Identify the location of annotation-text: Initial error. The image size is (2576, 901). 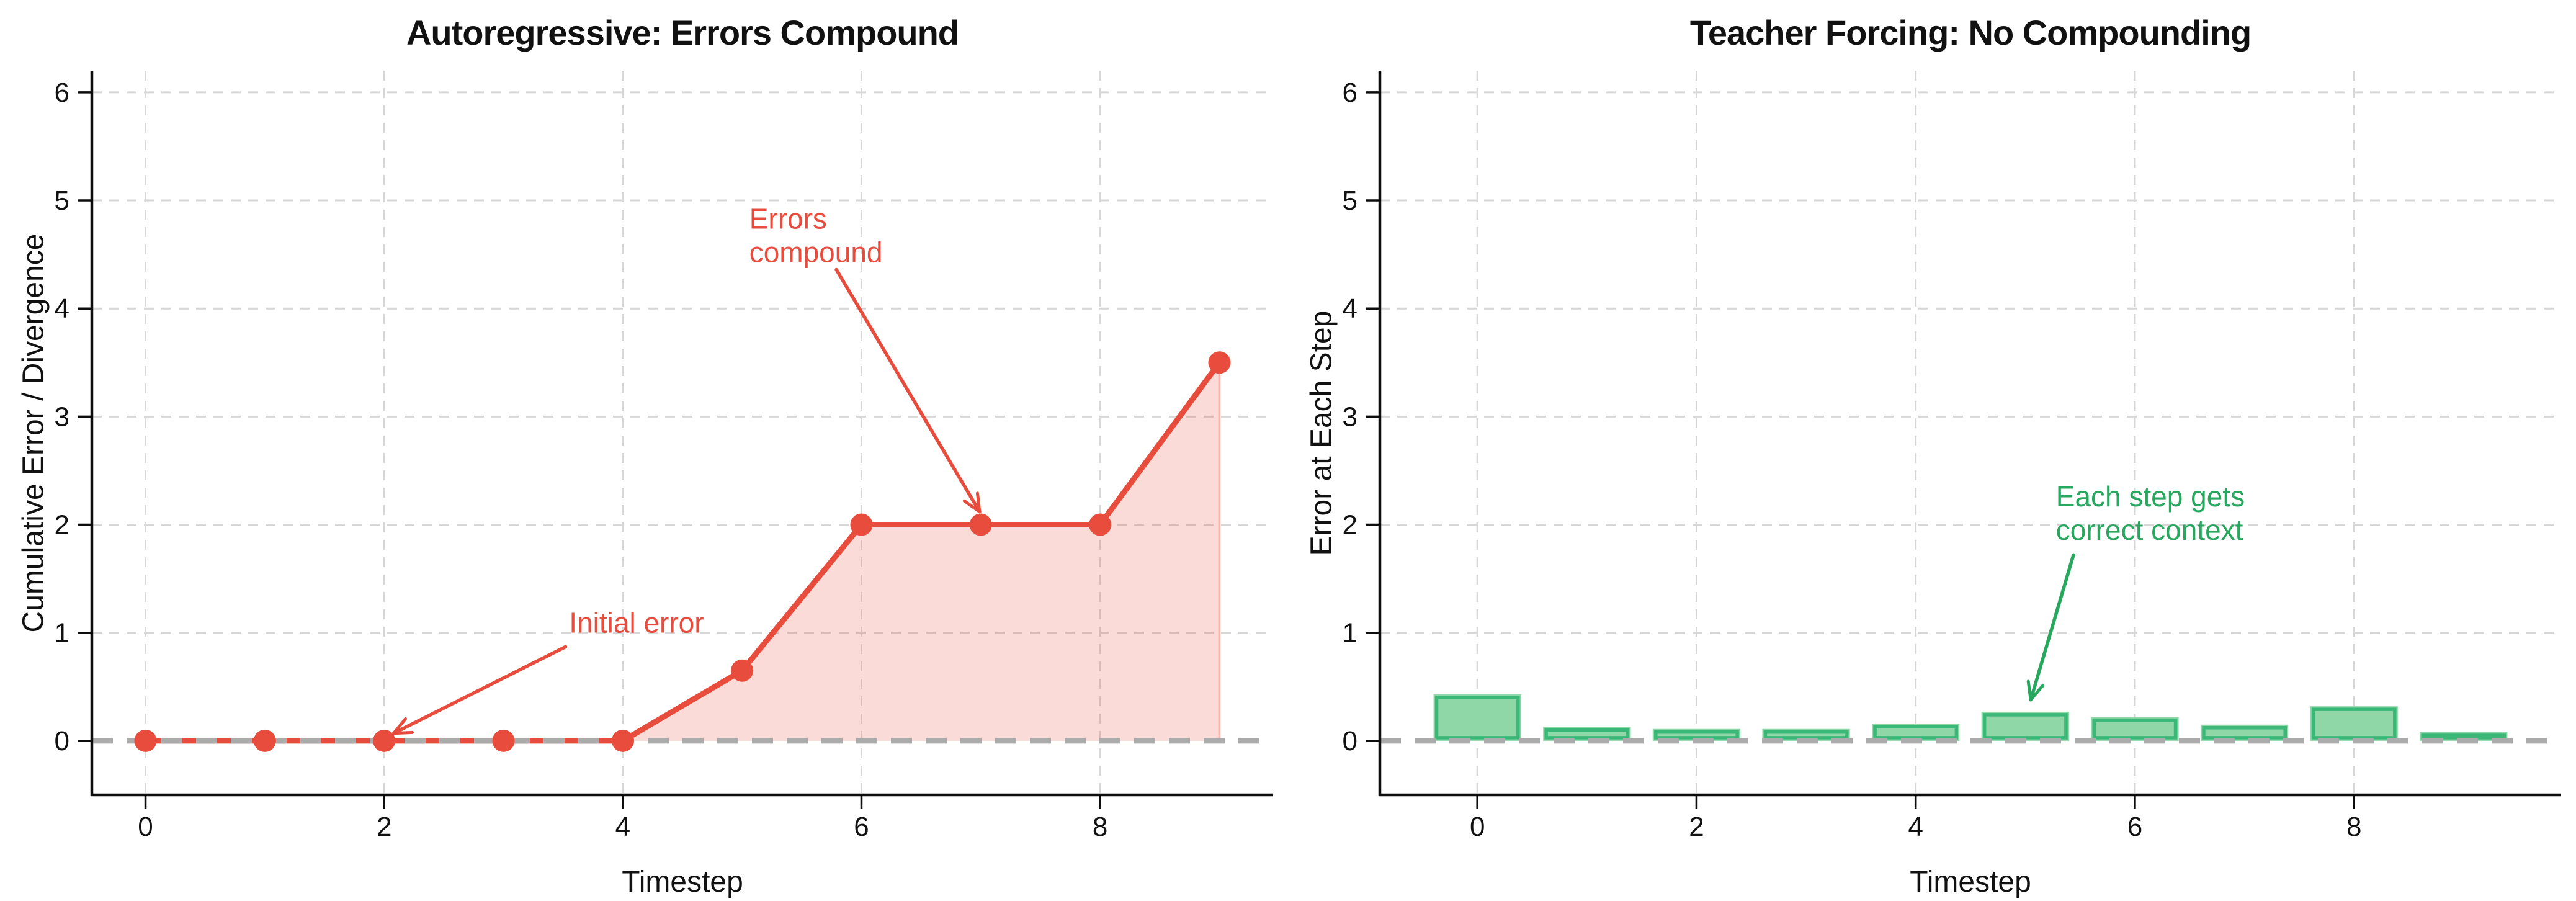
(636, 623).